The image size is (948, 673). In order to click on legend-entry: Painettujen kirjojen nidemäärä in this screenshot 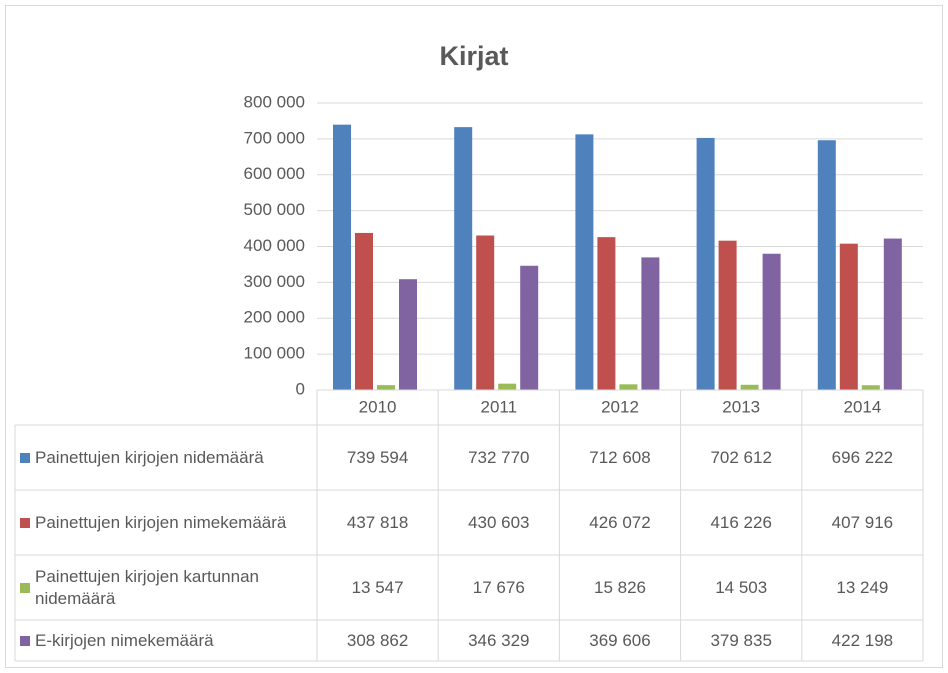, I will do `click(163, 457)`.